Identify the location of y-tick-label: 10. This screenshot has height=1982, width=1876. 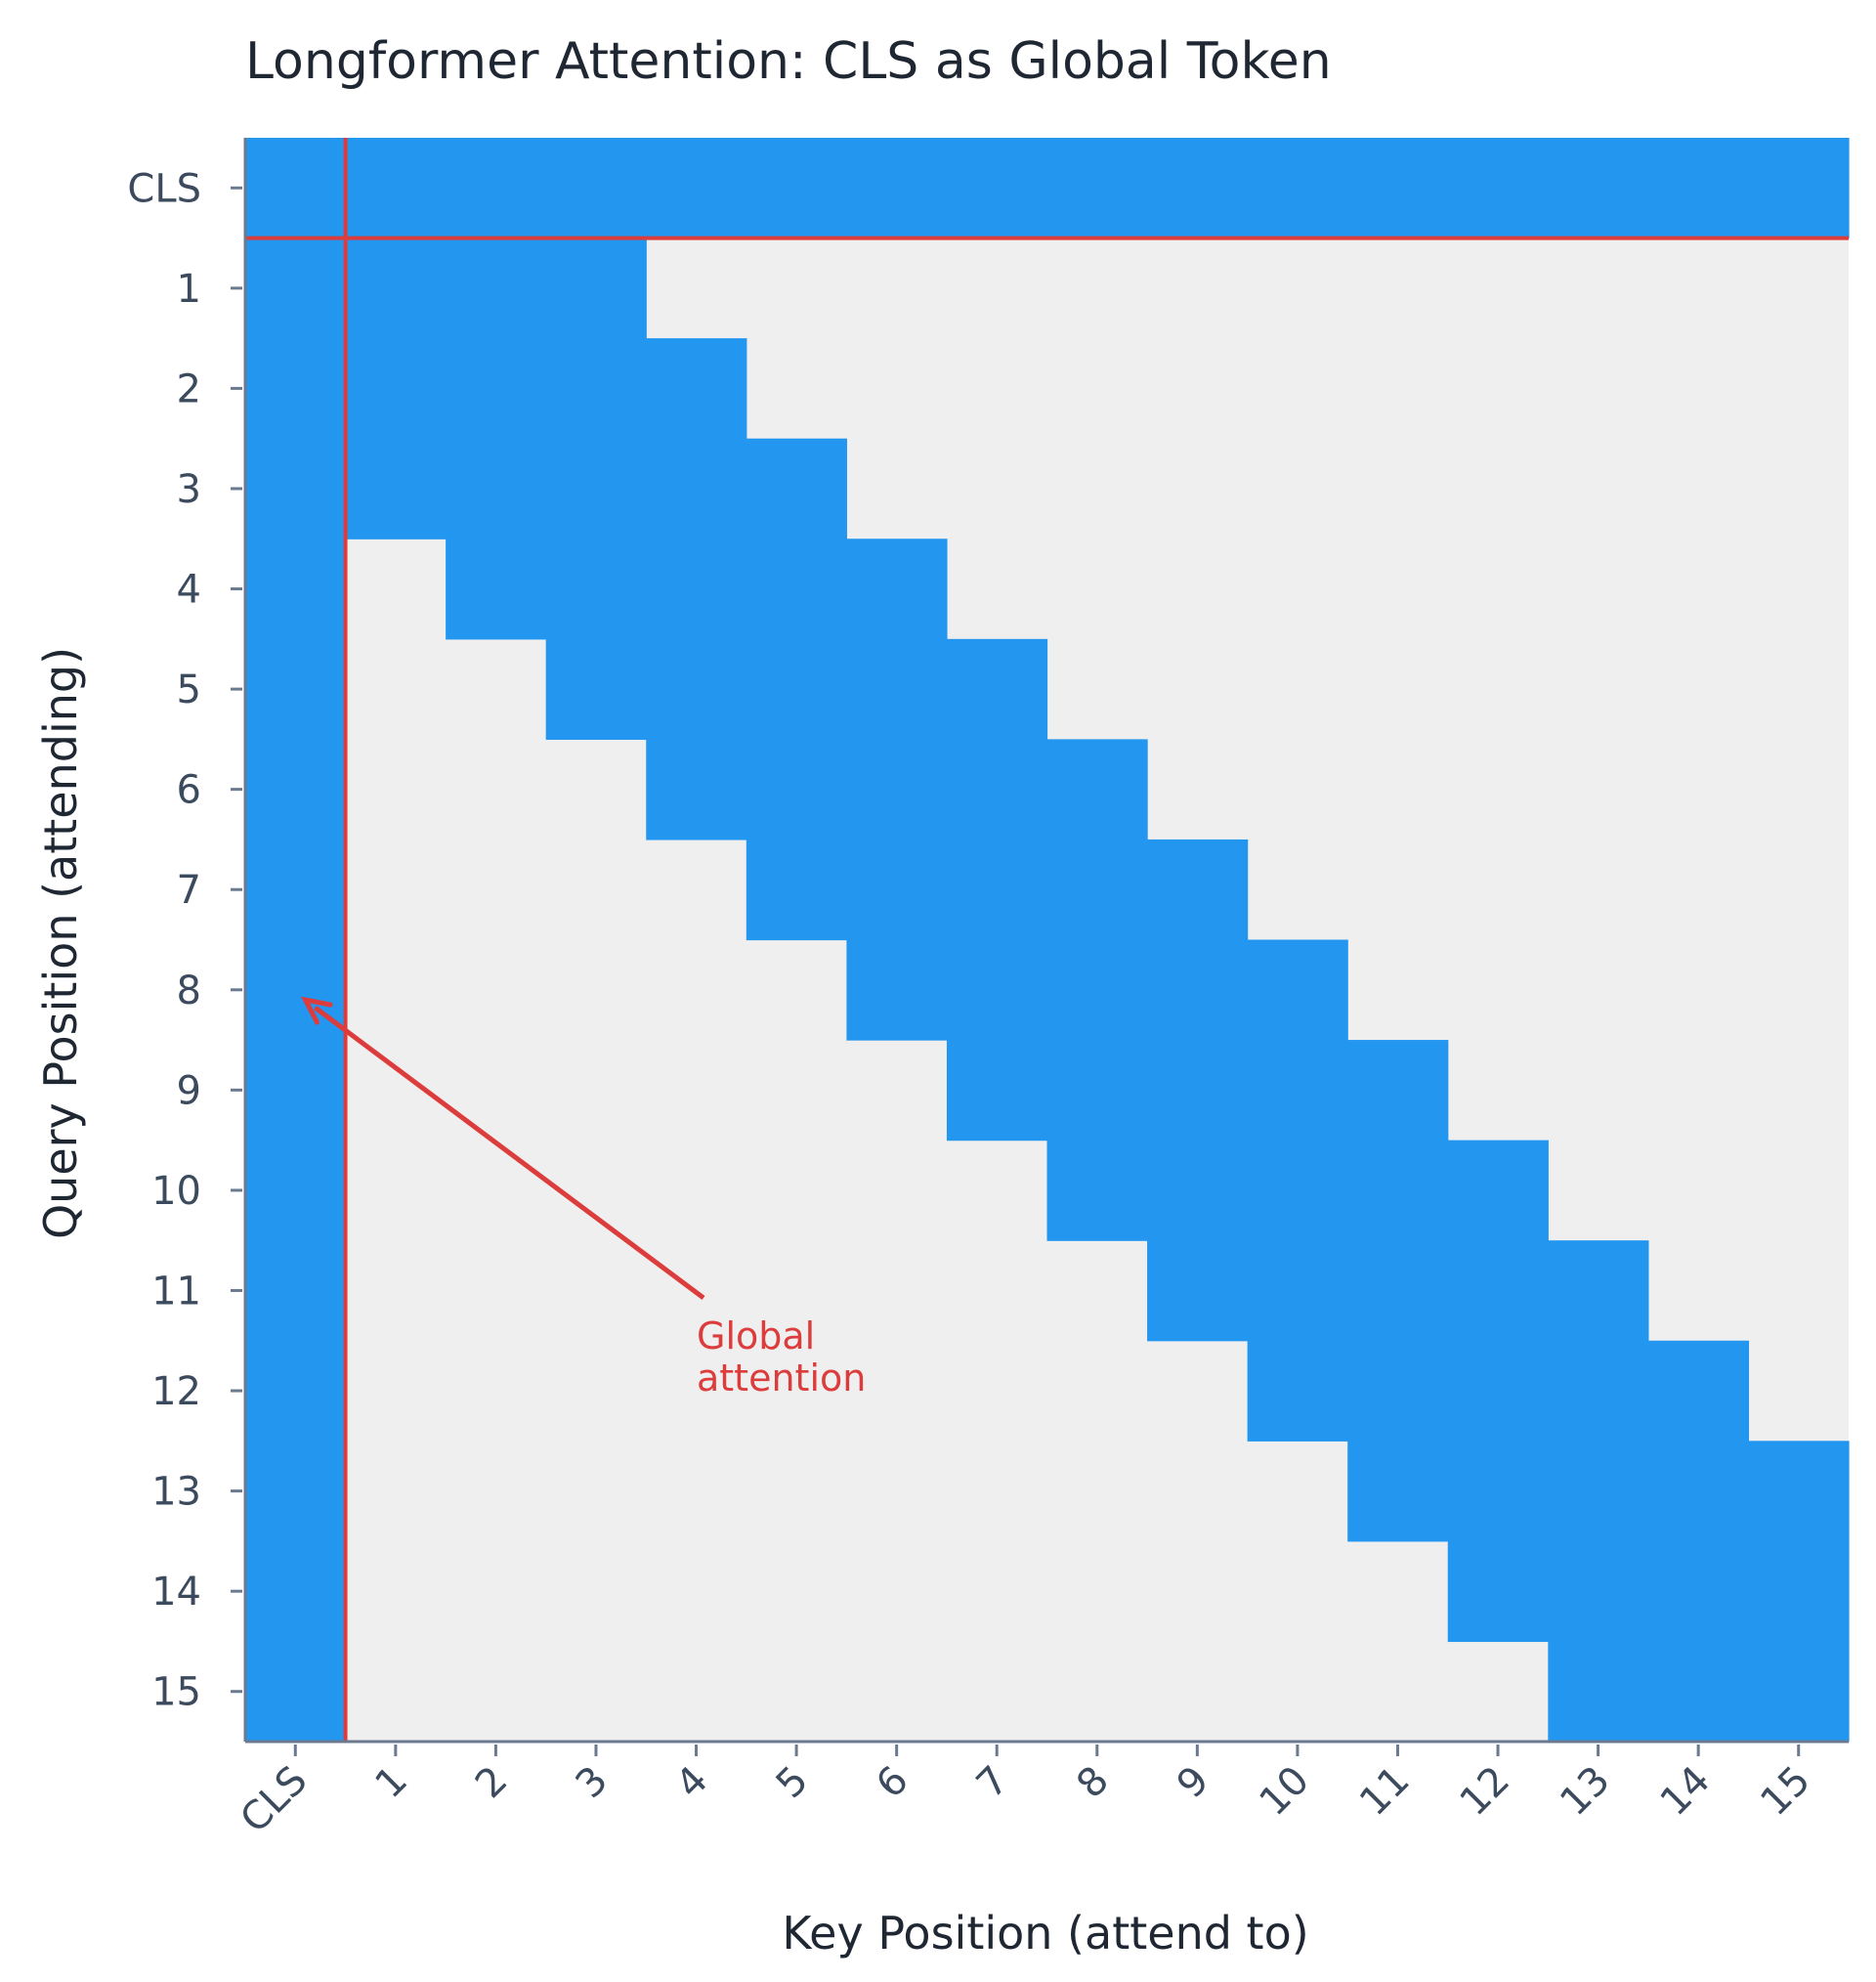
(176, 1192).